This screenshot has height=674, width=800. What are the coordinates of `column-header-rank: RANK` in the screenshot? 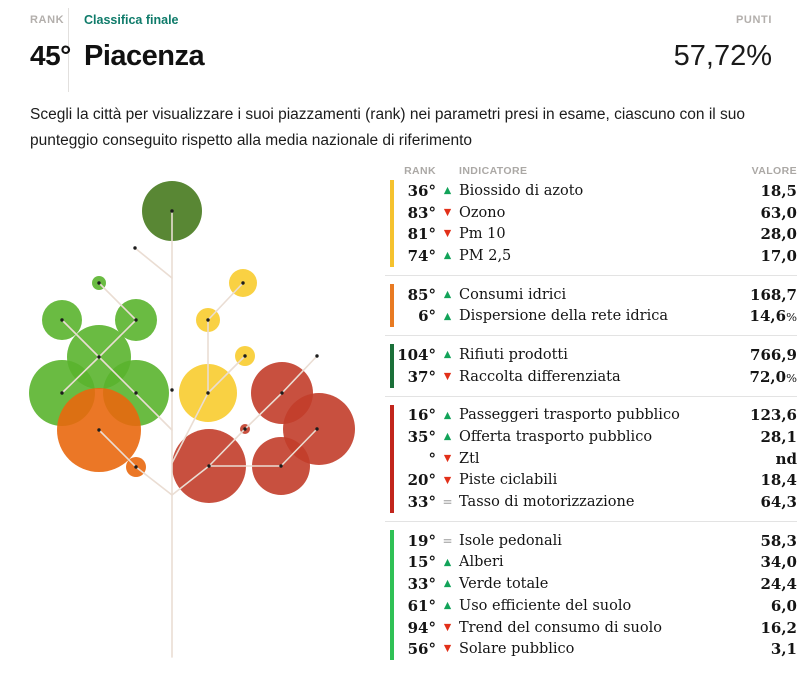 It's located at (420, 171).